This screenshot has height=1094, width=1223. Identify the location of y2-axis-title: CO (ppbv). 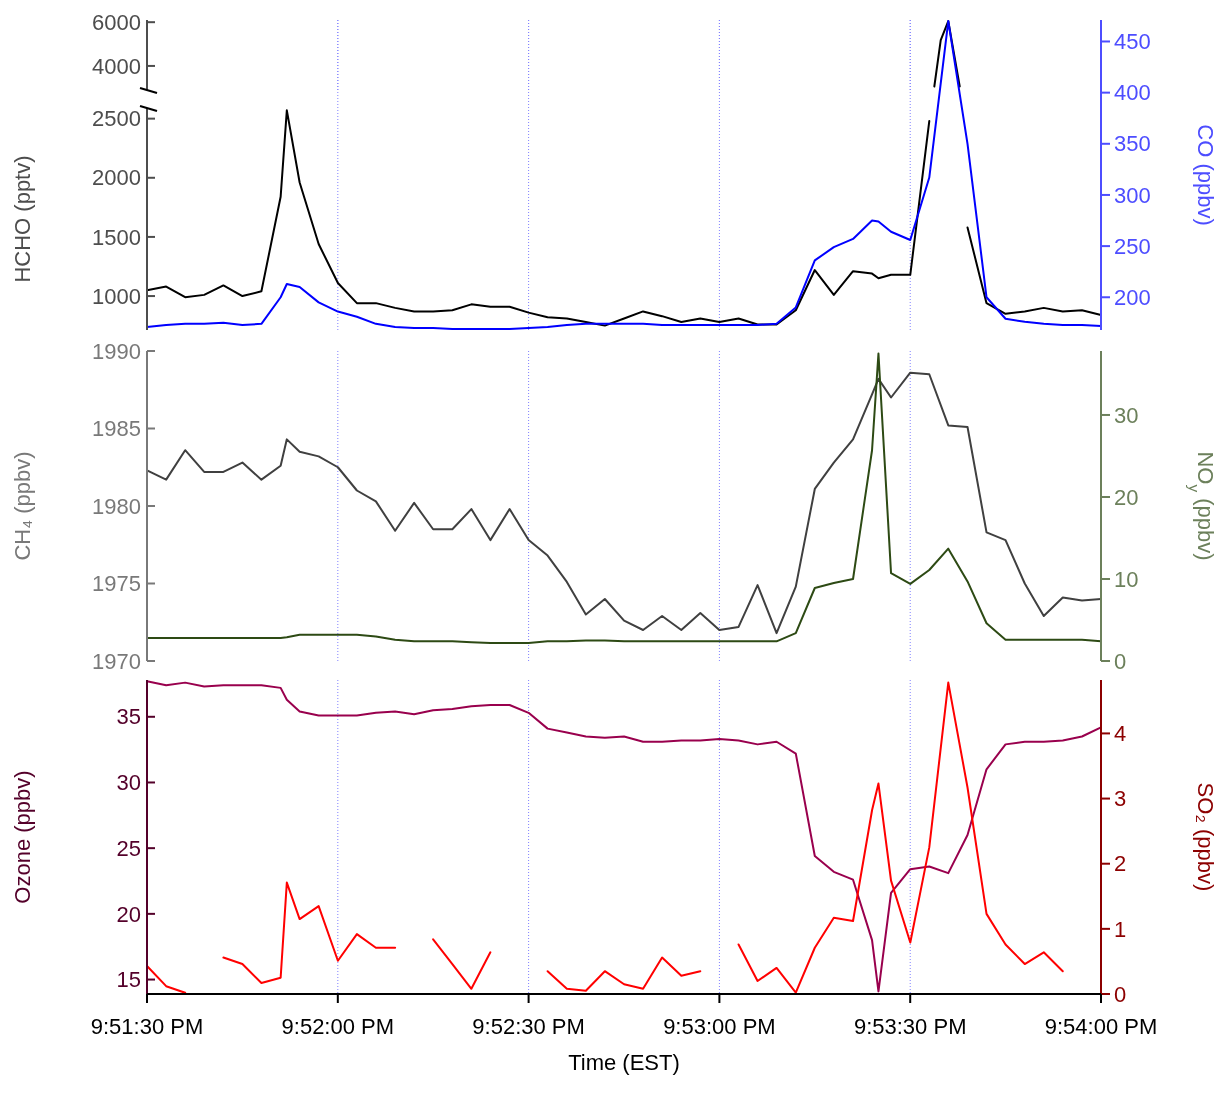
(1205, 175).